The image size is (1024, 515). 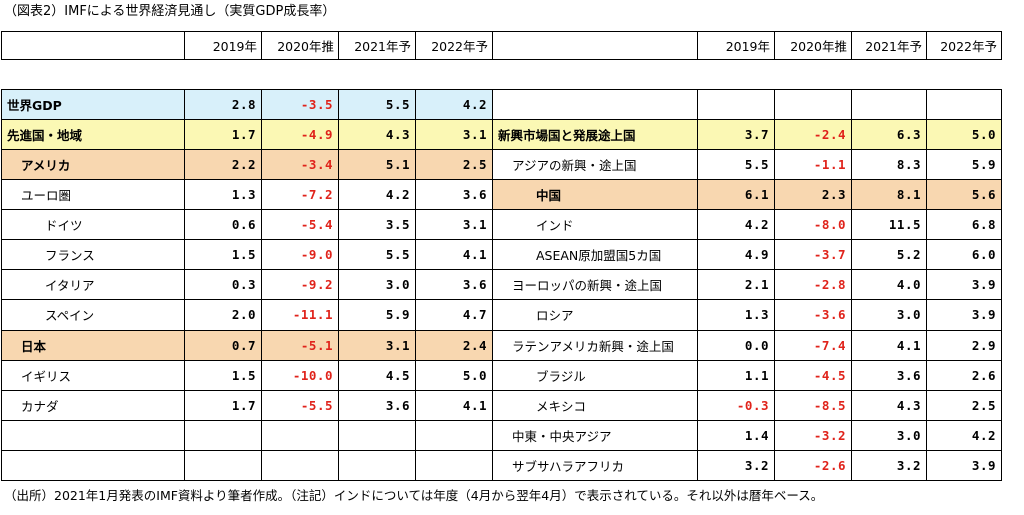 What do you see at coordinates (454, 315) in the screenshot?
I see `left-value-cell: 4.7` at bounding box center [454, 315].